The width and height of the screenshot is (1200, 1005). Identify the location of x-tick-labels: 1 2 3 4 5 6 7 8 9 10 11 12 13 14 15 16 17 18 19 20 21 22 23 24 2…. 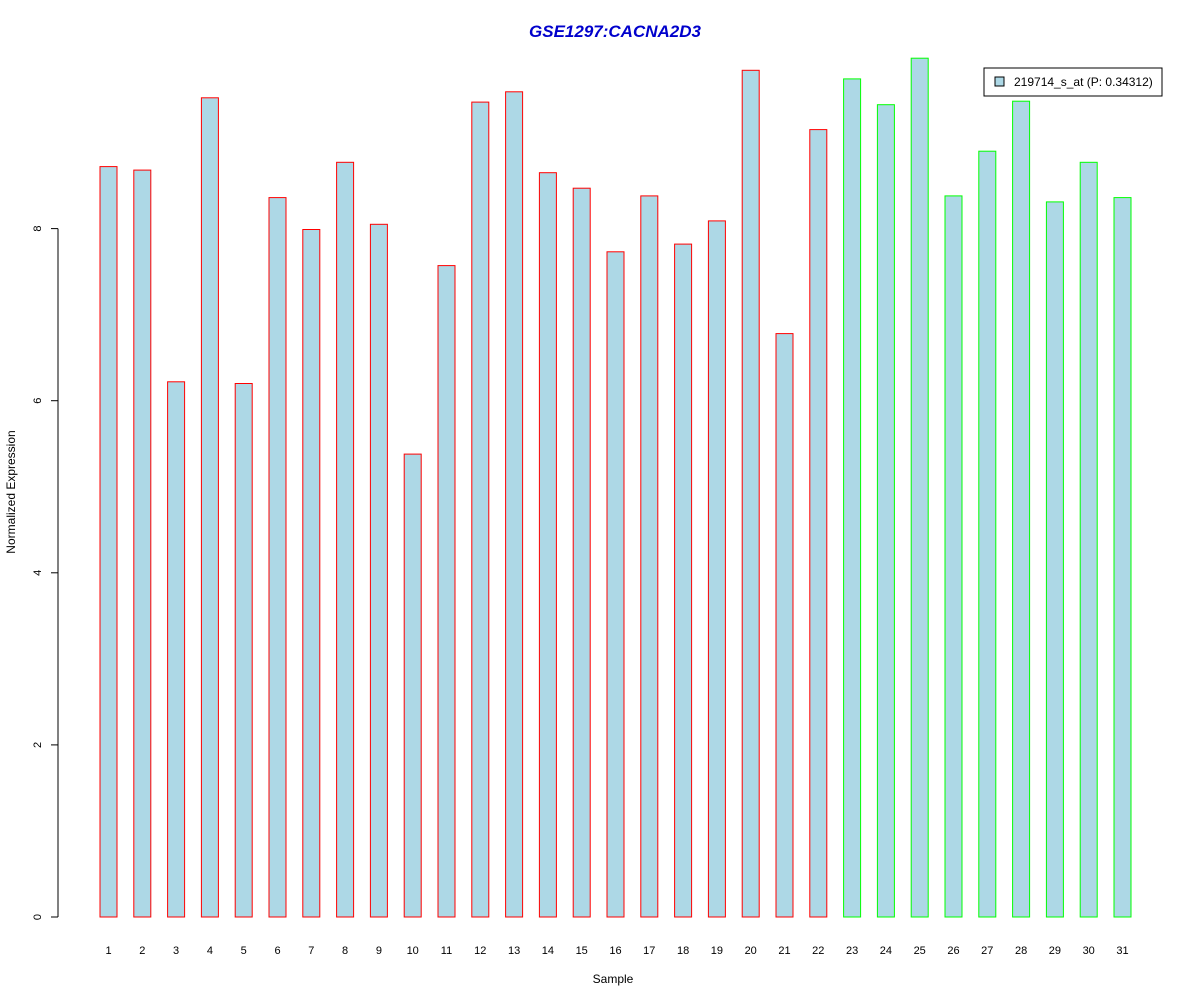
(616, 951).